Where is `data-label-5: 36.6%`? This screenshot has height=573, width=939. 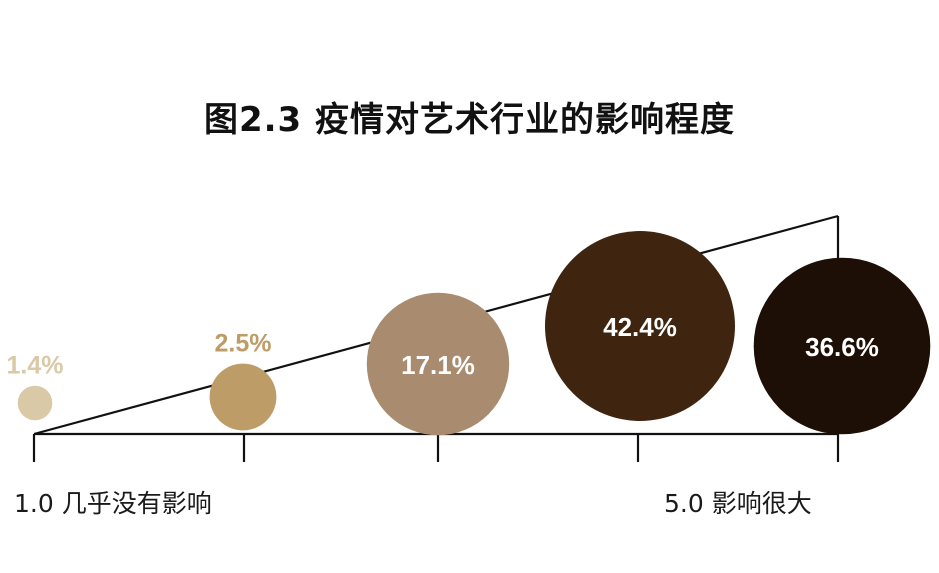
data-label-5: 36.6% is located at coordinates (842, 347).